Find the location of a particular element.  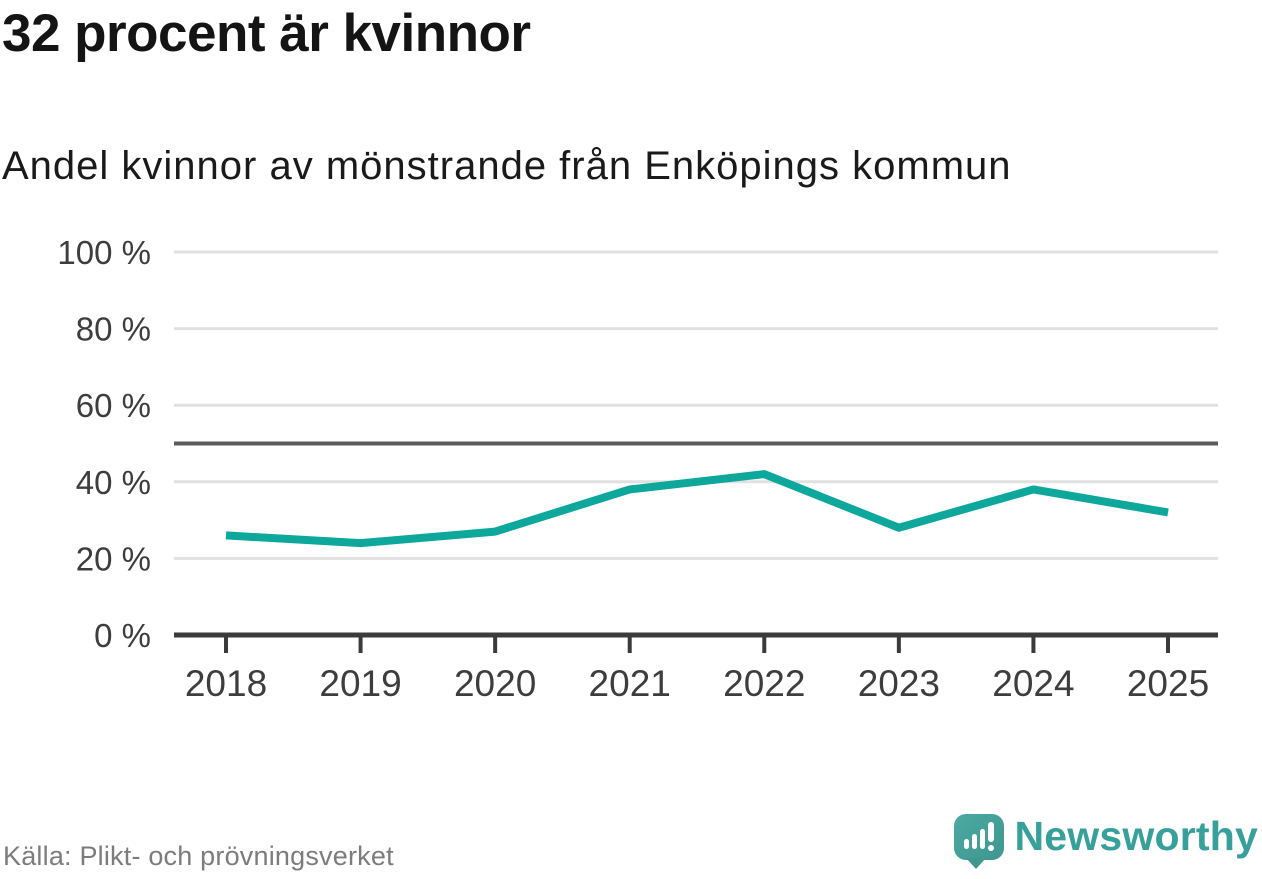

x-axis-ticks is located at coordinates (697, 644).